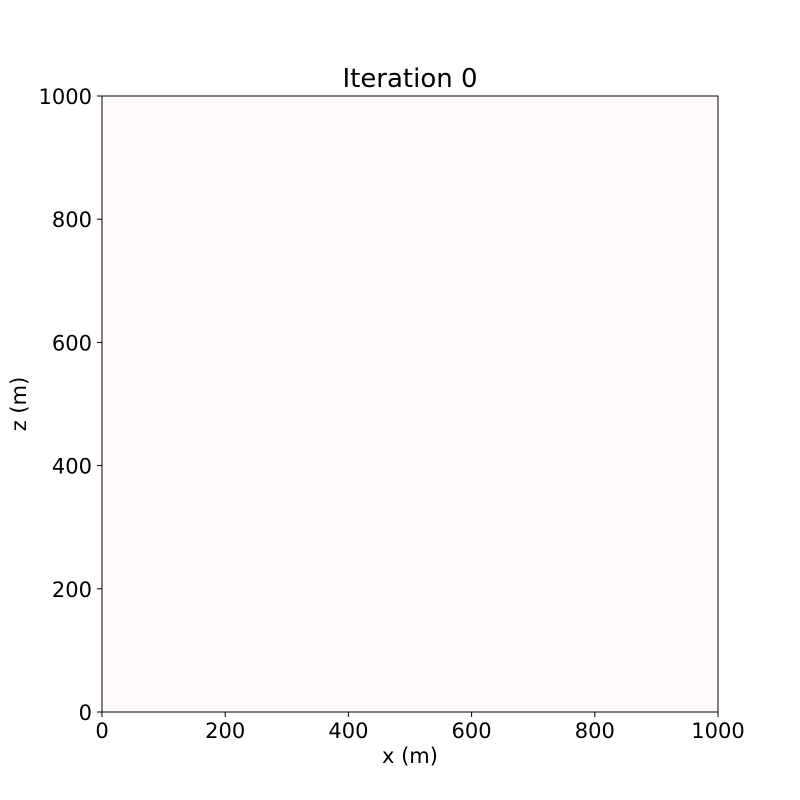 The height and width of the screenshot is (800, 800). I want to click on y-tick-label: 400, so click(72, 467).